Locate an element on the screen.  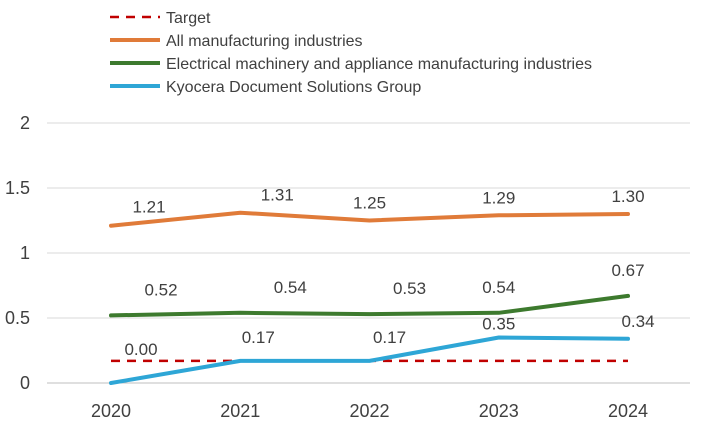
x-tick-label: 2022 is located at coordinates (369, 411).